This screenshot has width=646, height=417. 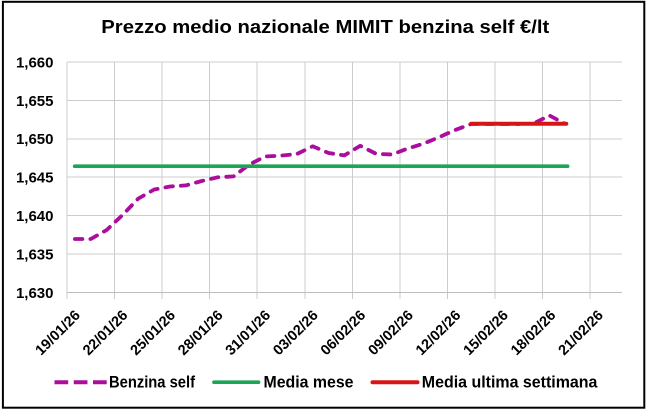 What do you see at coordinates (510, 383) in the screenshot?
I see `svg-text: Media ultima settimana` at bounding box center [510, 383].